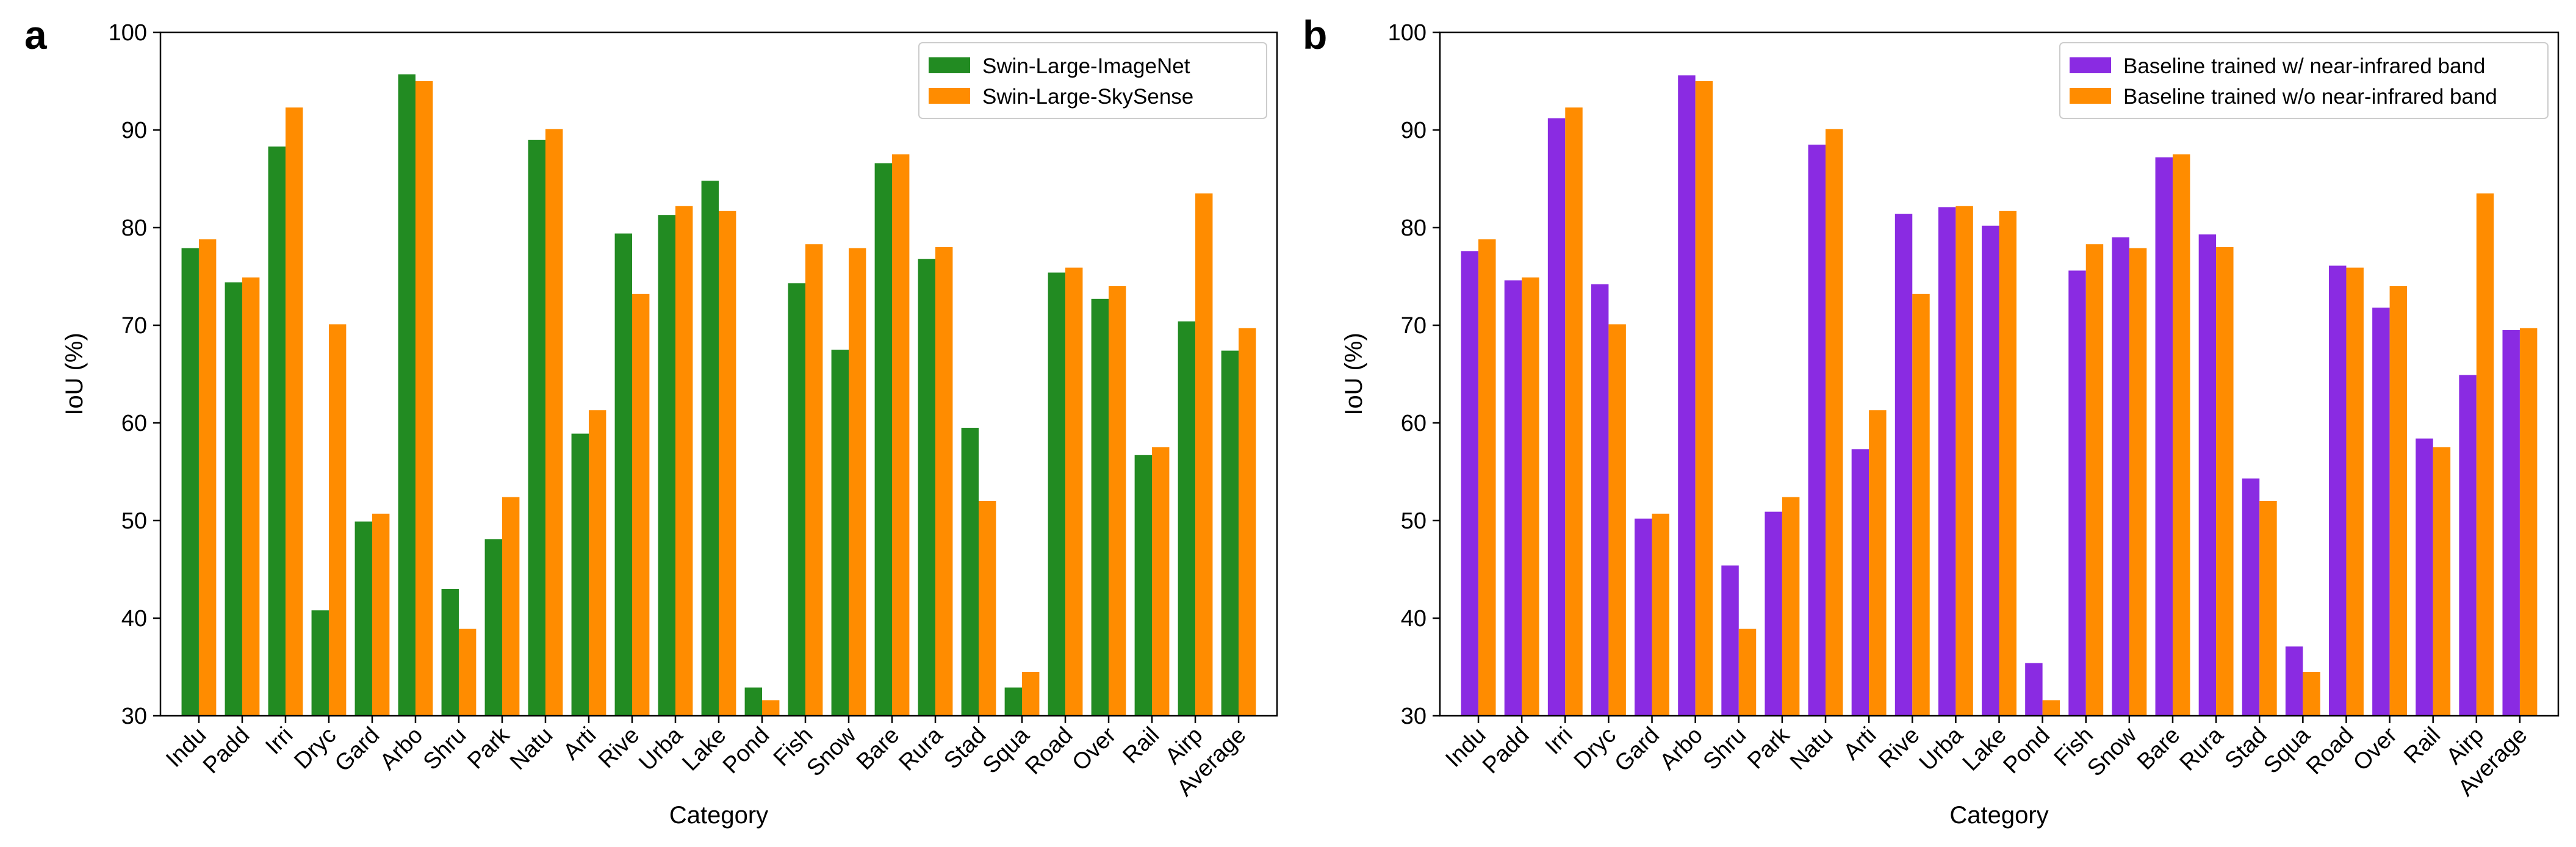 The width and height of the screenshot is (2576, 847). What do you see at coordinates (450, 652) in the screenshot?
I see `bar-swin-large-imagenet-shru` at bounding box center [450, 652].